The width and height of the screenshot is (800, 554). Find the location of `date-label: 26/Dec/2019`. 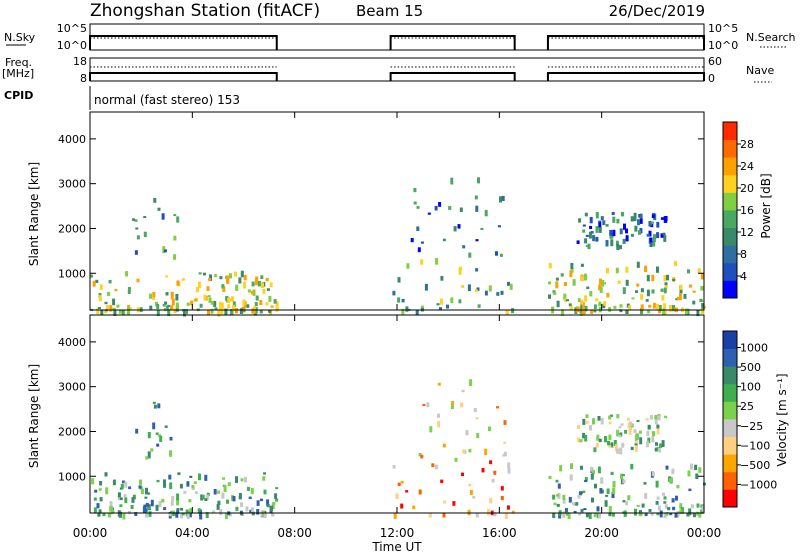

date-label: 26/Dec/2019 is located at coordinates (657, 11).